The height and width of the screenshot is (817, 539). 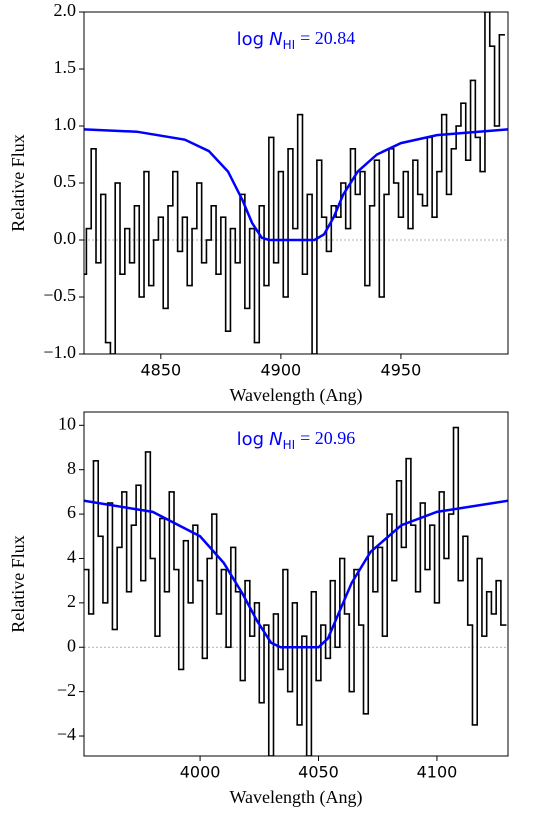 I want to click on annotation: log NHI = 20.84, so click(x=296, y=39).